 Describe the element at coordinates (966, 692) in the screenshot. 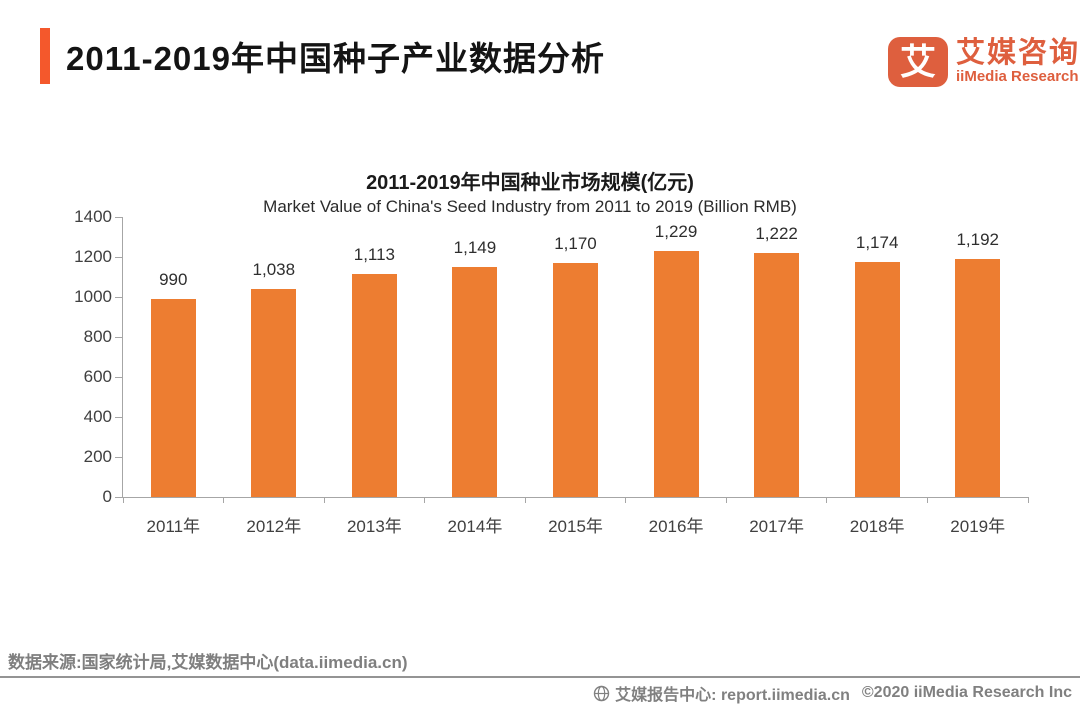

I see `copyright-text: ©2020 iiMedia Research Inc` at that location.